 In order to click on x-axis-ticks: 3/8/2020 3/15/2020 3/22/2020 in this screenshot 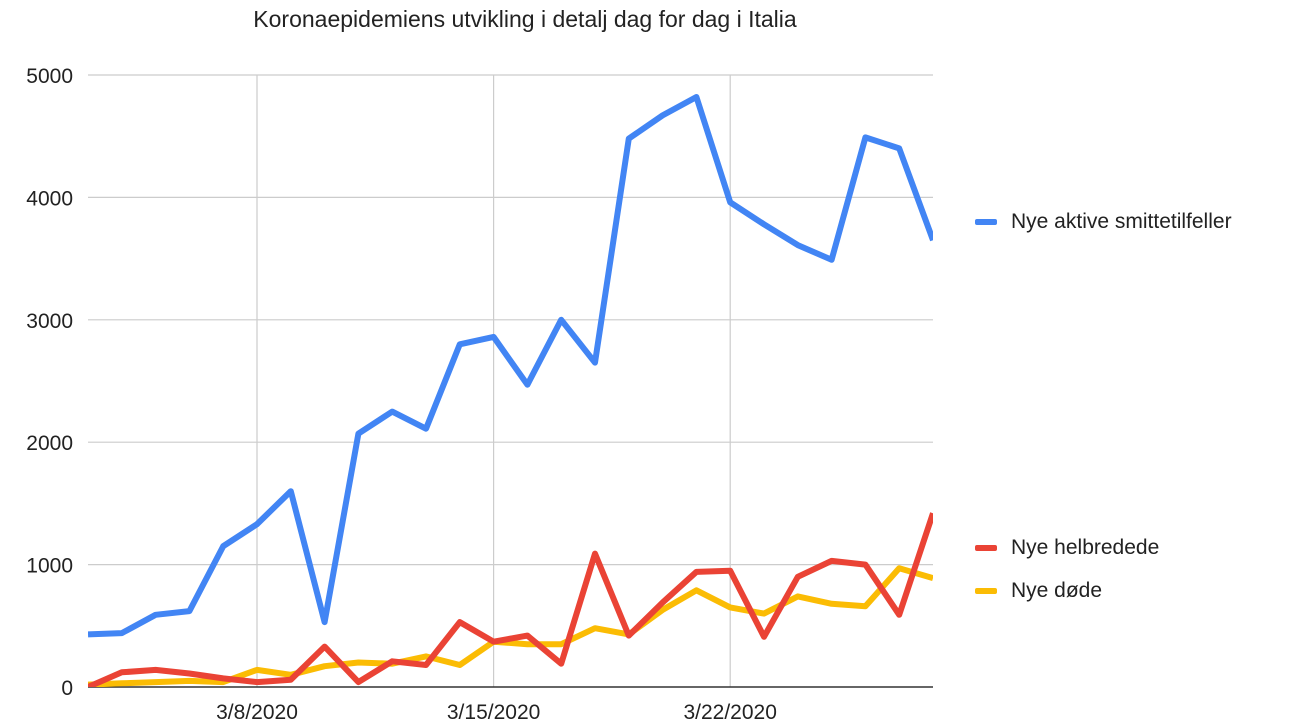, I will do `click(496, 712)`.